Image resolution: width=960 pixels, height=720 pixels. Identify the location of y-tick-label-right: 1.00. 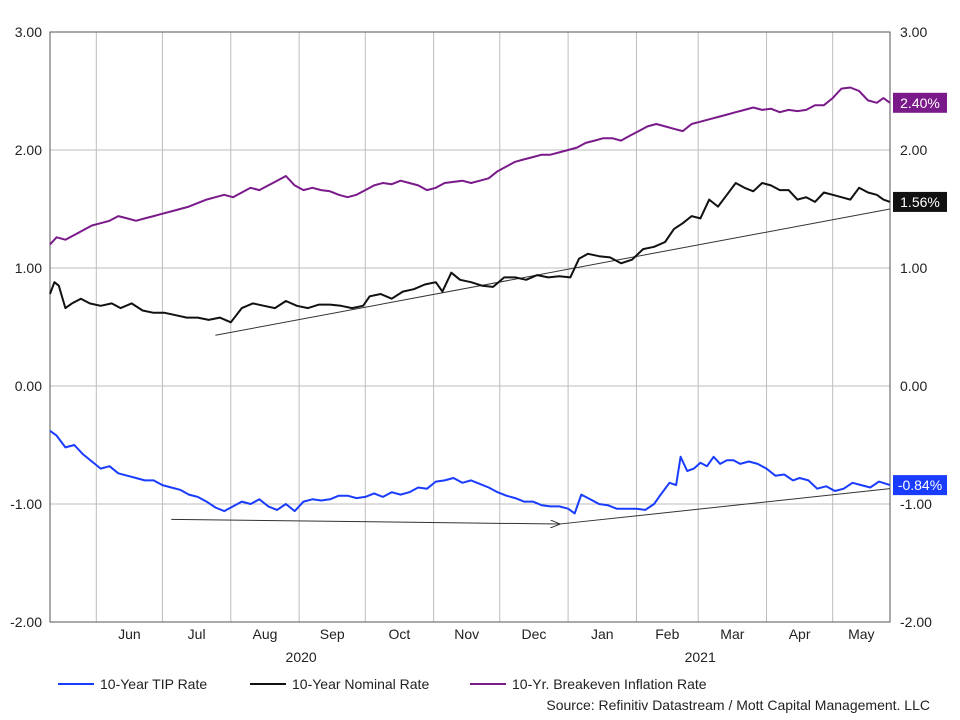
(913, 268).